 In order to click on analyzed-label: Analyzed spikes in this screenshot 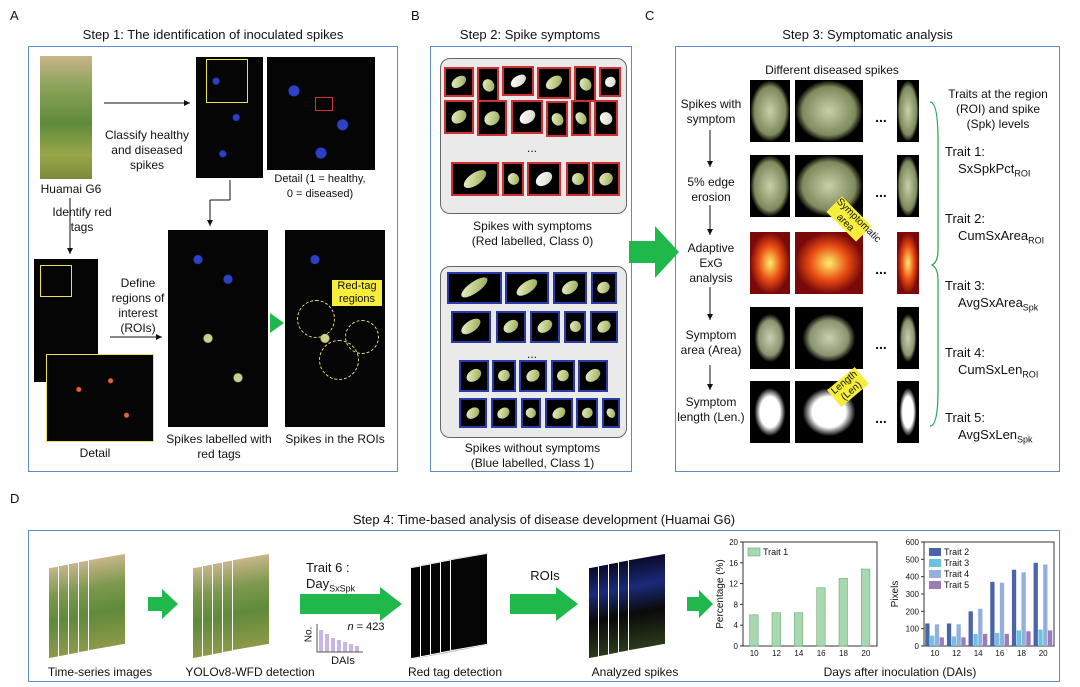, I will do `click(635, 672)`.